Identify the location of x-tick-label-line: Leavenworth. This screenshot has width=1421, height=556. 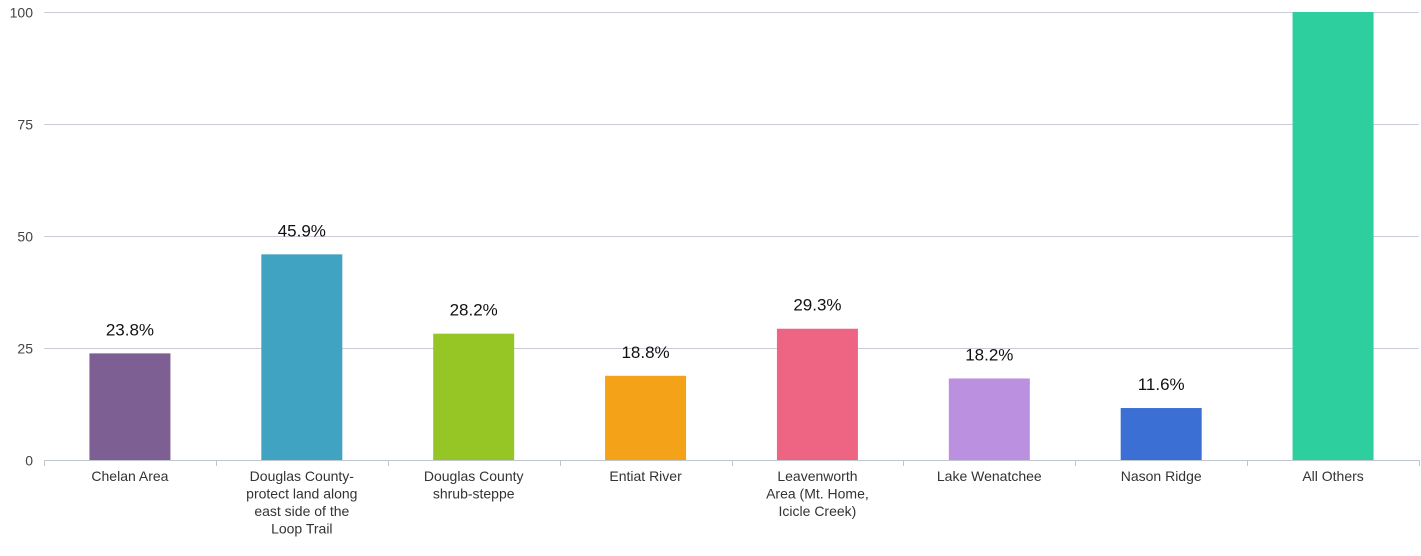
(817, 476).